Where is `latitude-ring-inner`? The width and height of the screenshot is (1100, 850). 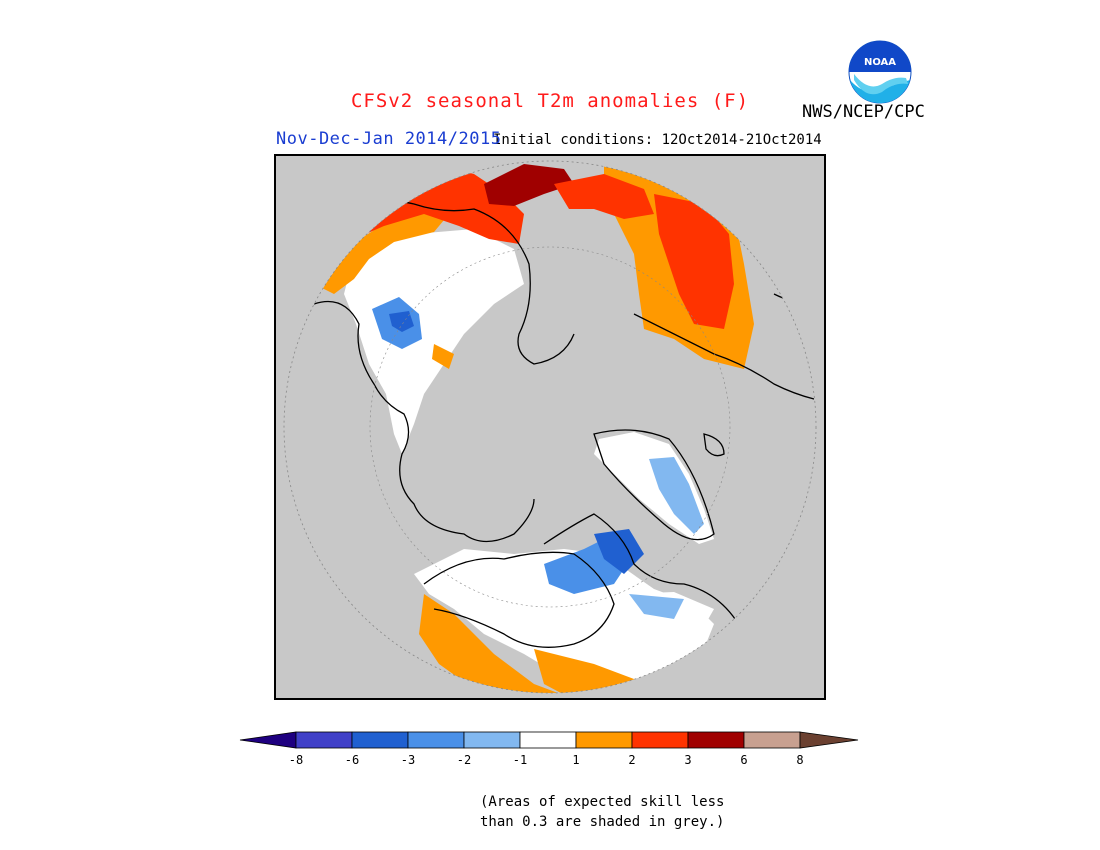
latitude-ring-inner is located at coordinates (550, 427).